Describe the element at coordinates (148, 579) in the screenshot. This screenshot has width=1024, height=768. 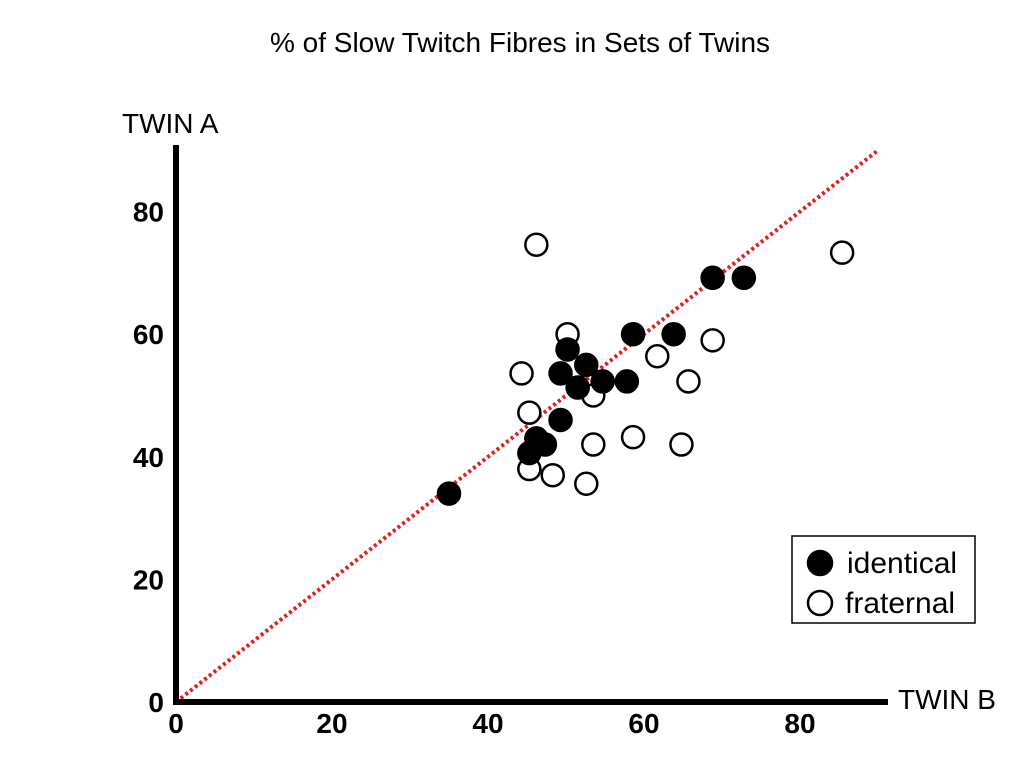
I see `y-tick-label: 20` at that location.